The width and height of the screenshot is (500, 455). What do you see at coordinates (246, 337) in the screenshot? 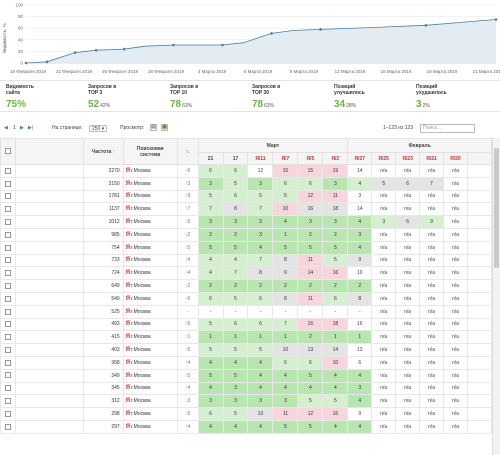
I see `table-row: 415 Яг.Москва ↑1 1 1 1 1 2 1 1 n/a n/a n/a n/a` at bounding box center [246, 337].